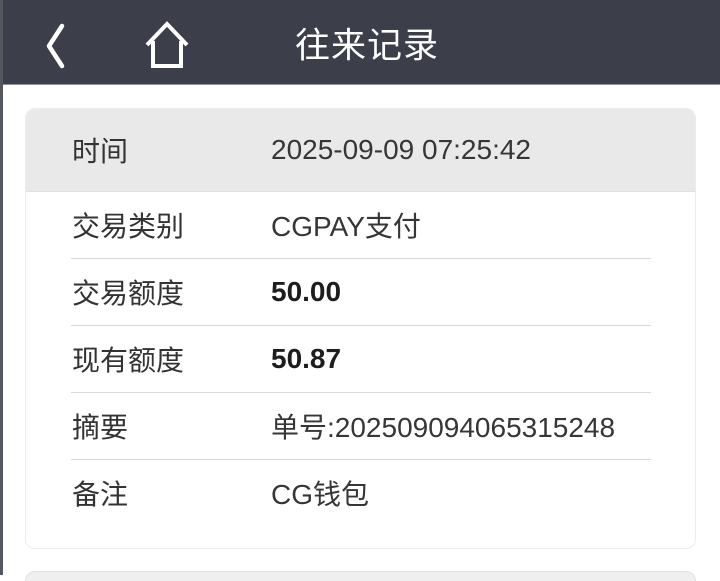 The width and height of the screenshot is (720, 581). Describe the element at coordinates (128, 293) in the screenshot. I see `row-label: 交易额度` at that location.